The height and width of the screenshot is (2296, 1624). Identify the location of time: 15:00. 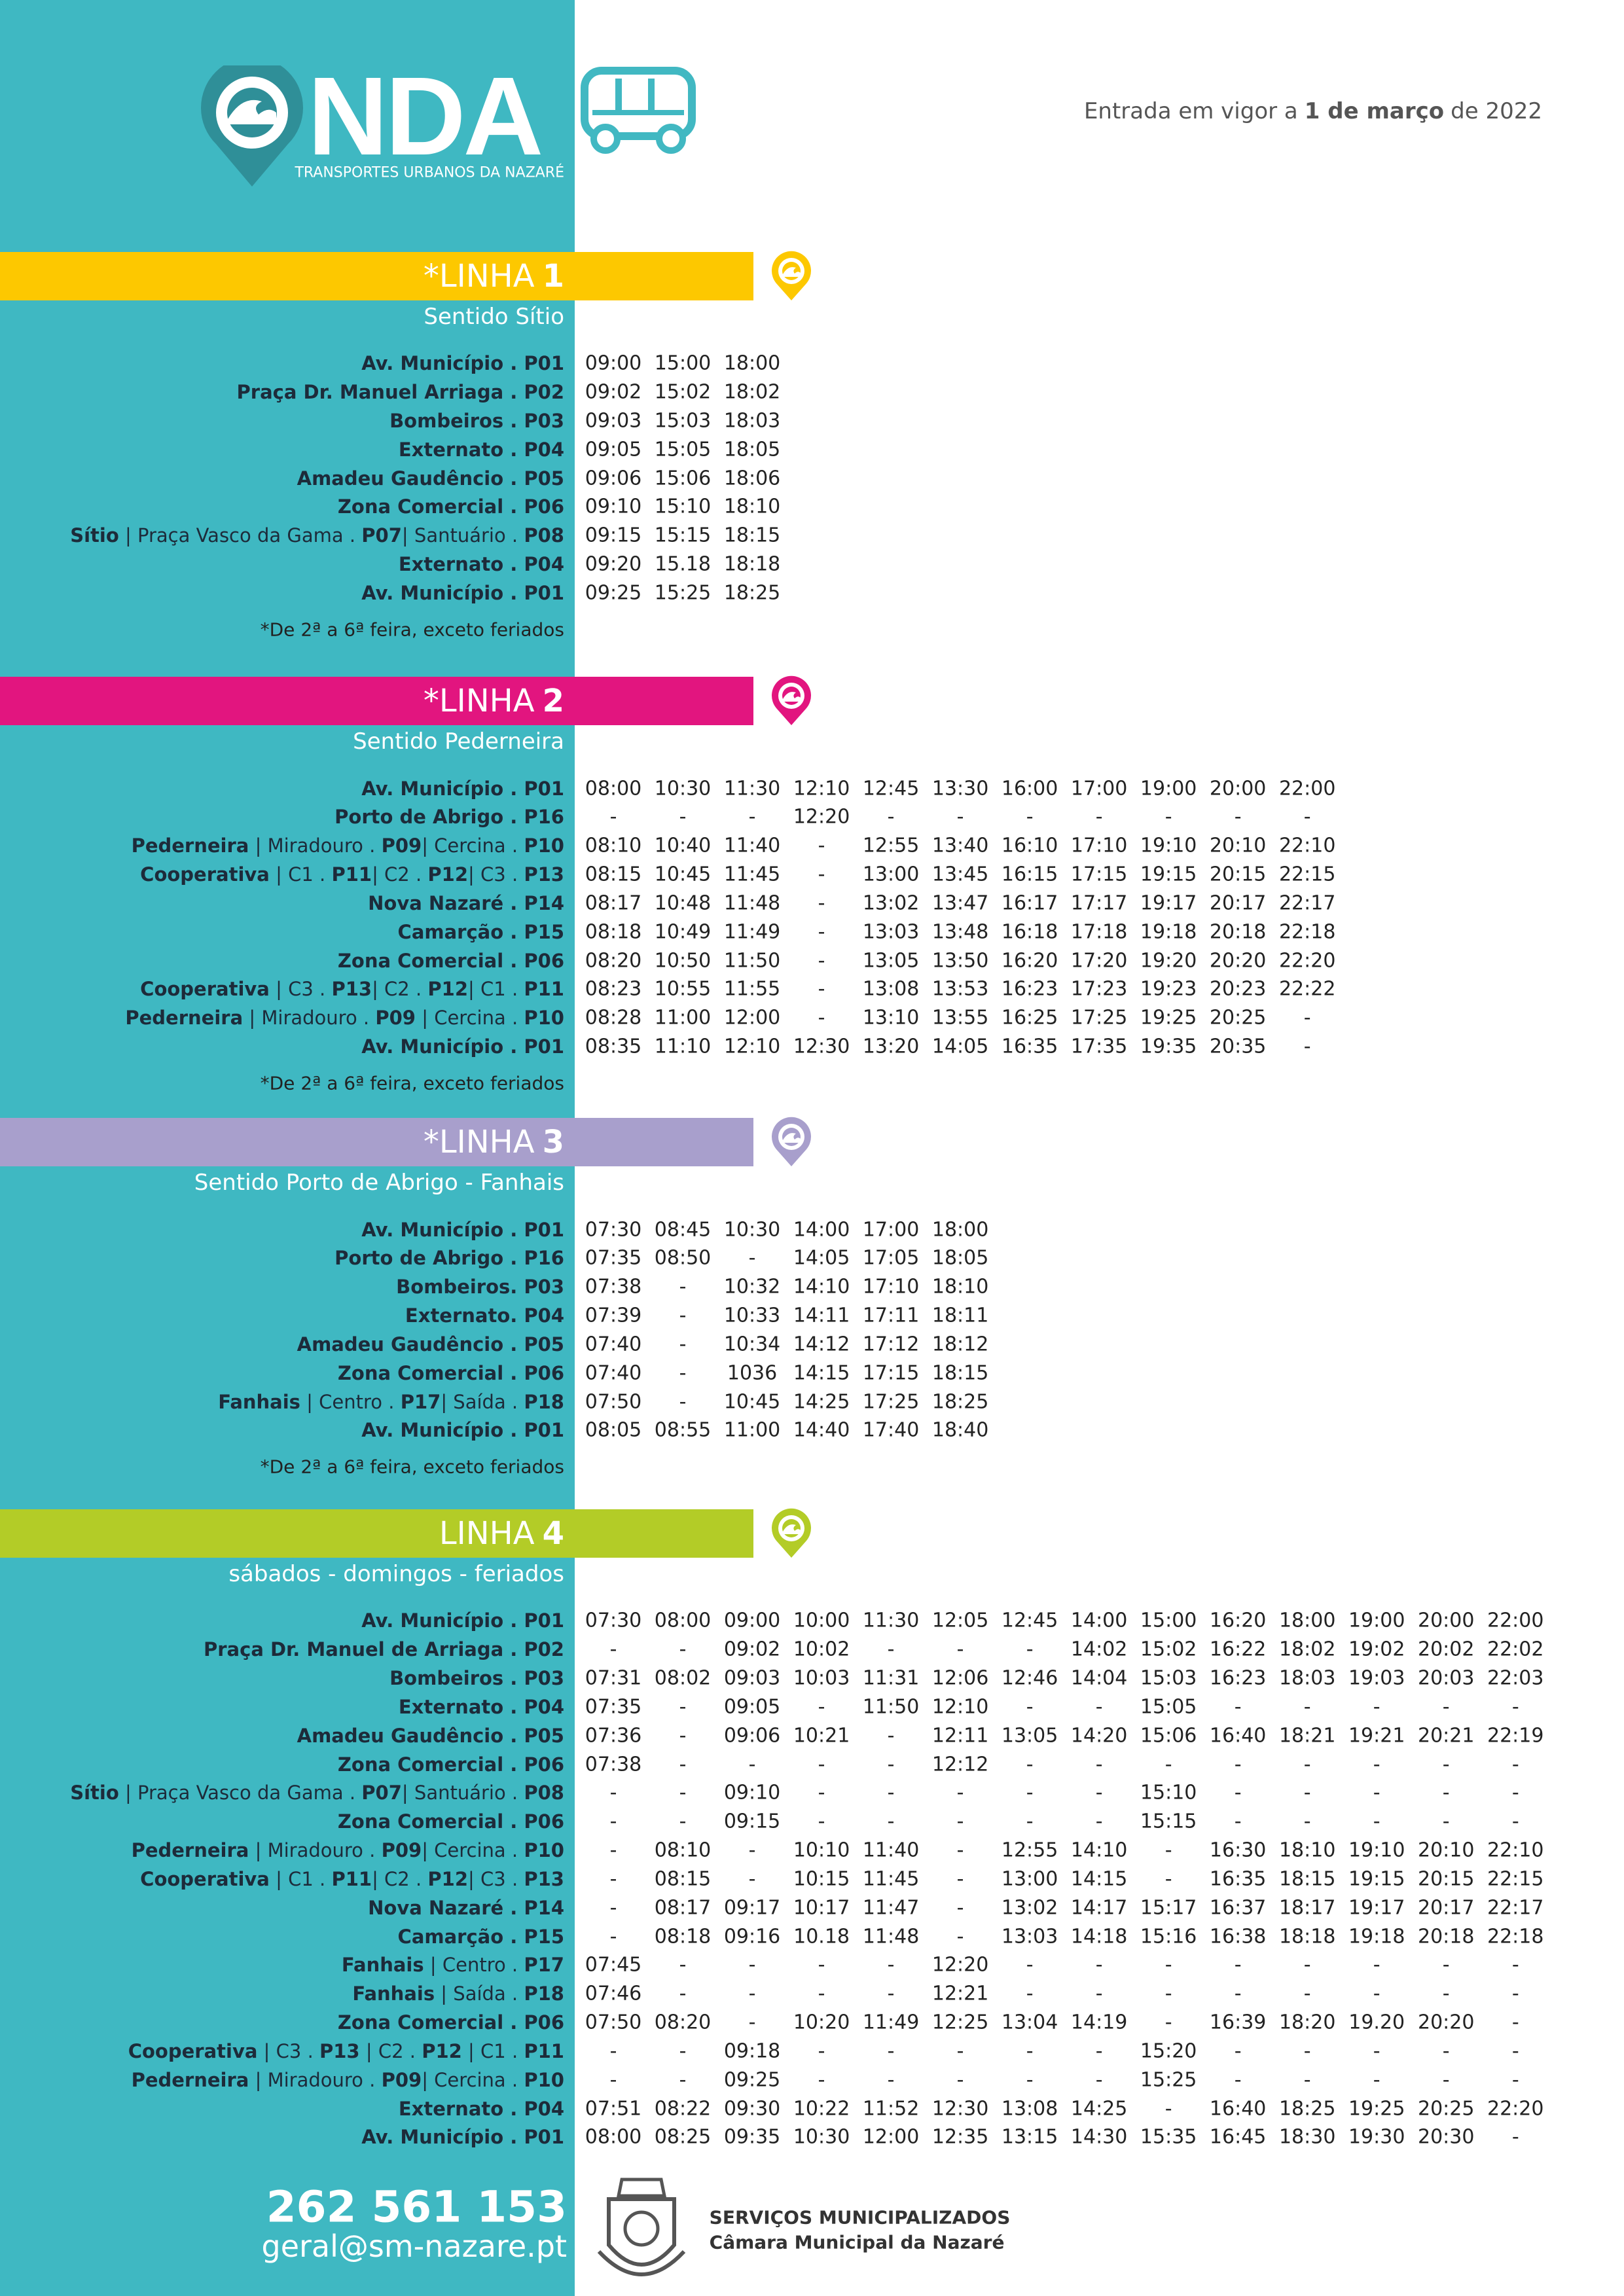
(1168, 1620).